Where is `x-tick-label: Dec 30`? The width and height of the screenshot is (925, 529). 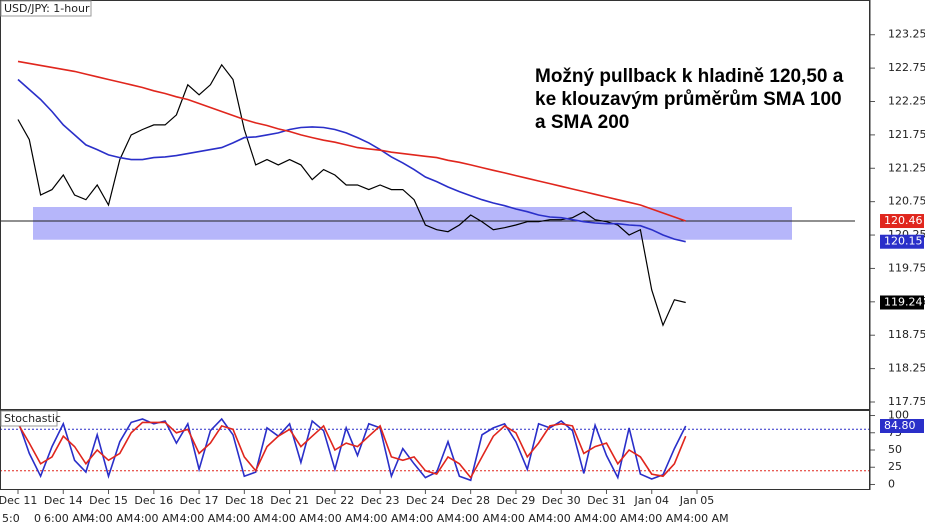 x-tick-label: Dec 30 is located at coordinates (561, 500).